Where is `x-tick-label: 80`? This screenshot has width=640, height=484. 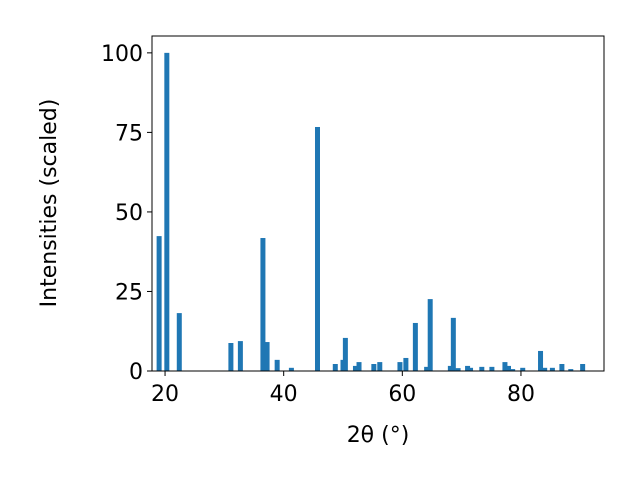 x-tick-label: 80 is located at coordinates (521, 394).